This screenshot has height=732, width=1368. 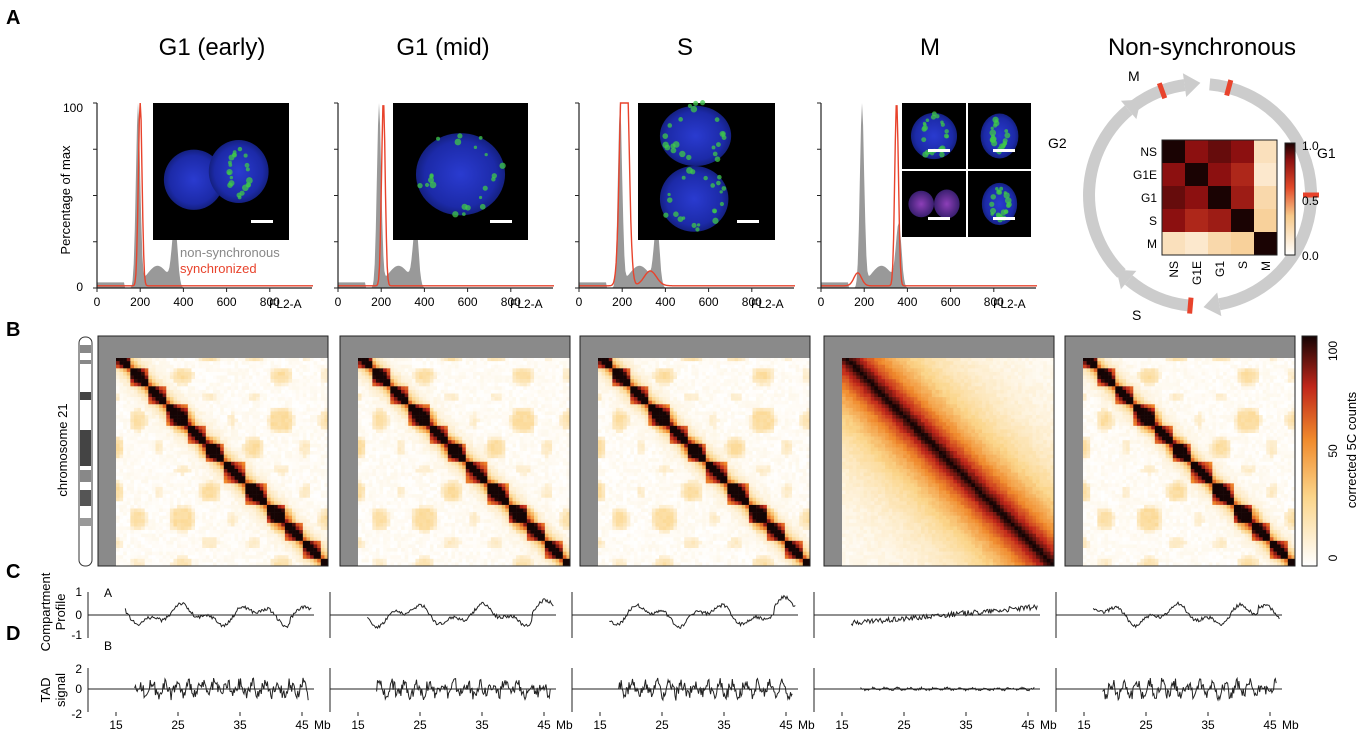 I want to click on tad-ytick-0: 0, so click(x=78, y=689).